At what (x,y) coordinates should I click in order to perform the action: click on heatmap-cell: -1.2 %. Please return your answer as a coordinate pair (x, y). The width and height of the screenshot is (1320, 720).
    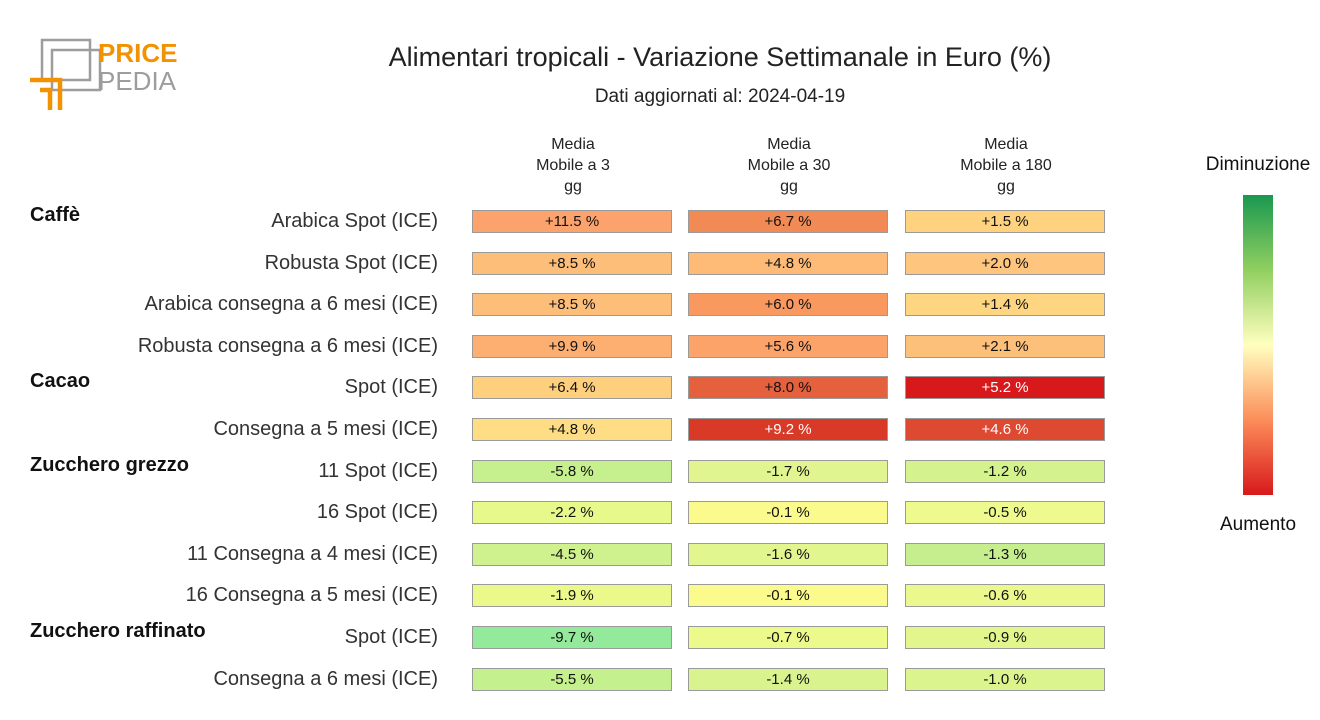
    Looking at the image, I should click on (1005, 471).